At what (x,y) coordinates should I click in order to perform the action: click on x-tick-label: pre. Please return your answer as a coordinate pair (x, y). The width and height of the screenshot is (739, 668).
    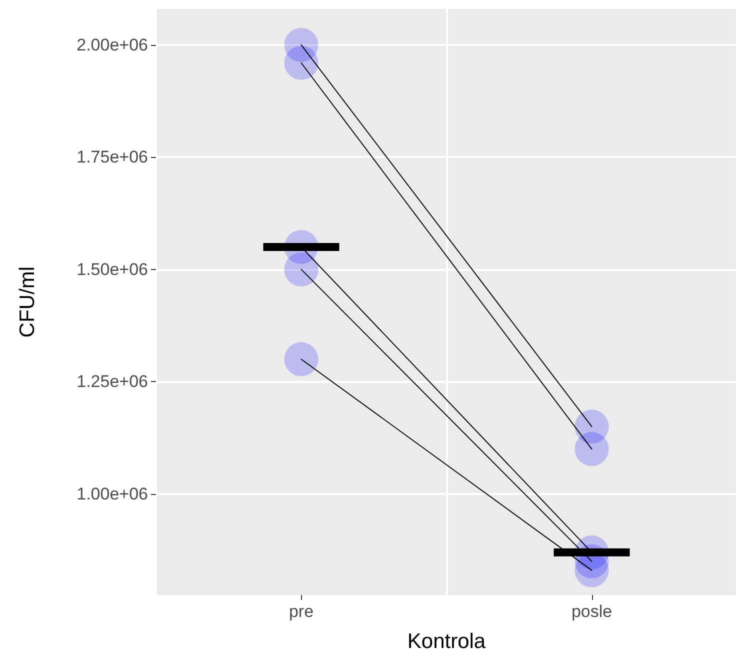
    Looking at the image, I should click on (301, 611).